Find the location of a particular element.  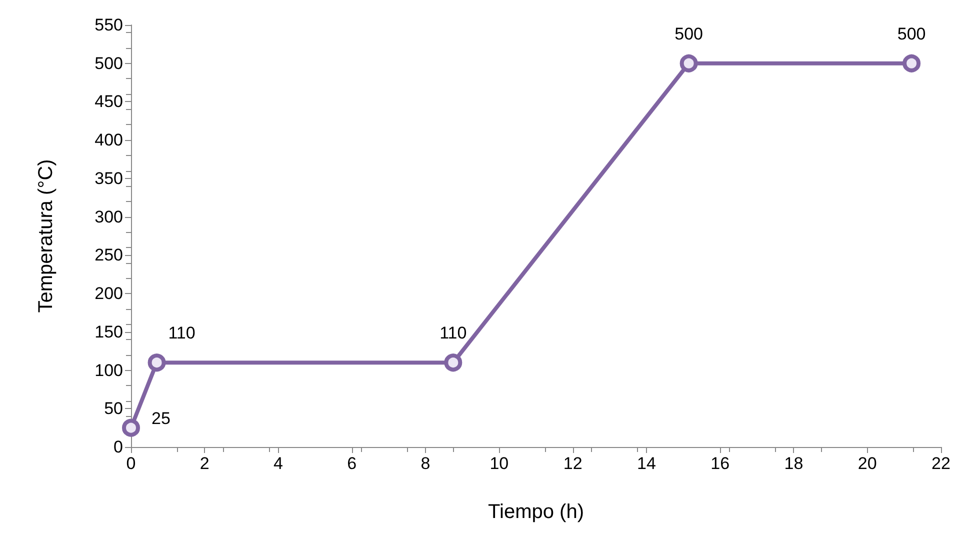

x-tick-label: 14 is located at coordinates (646, 463).